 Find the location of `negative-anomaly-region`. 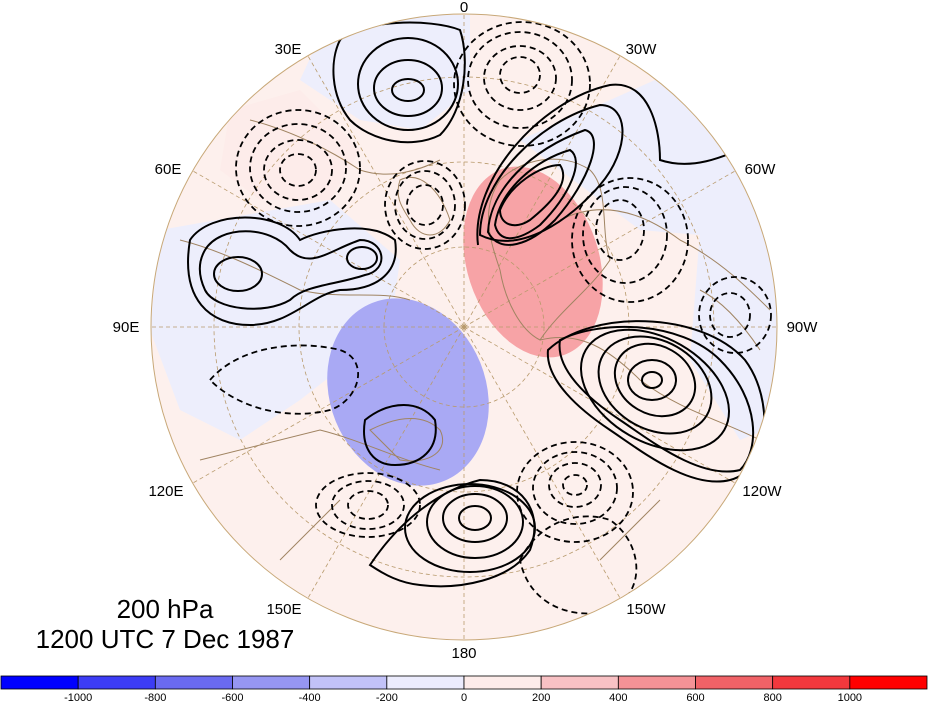

negative-anomaly-region is located at coordinates (408, 392).